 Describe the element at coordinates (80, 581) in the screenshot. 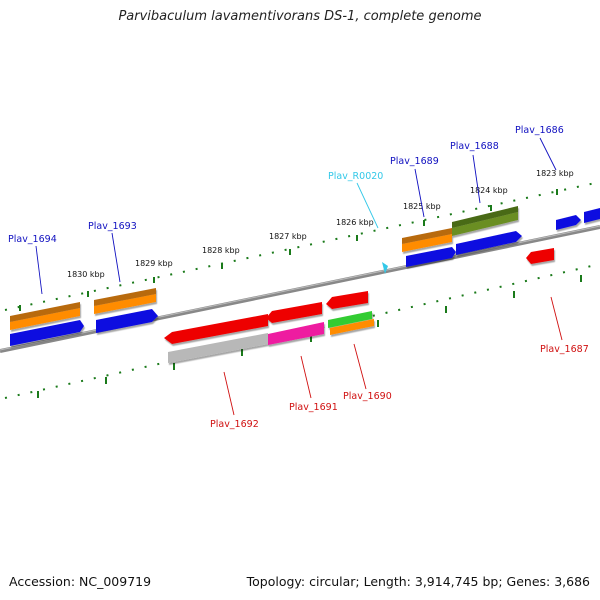

I see `accession-text: Accession: NC_009719` at that location.